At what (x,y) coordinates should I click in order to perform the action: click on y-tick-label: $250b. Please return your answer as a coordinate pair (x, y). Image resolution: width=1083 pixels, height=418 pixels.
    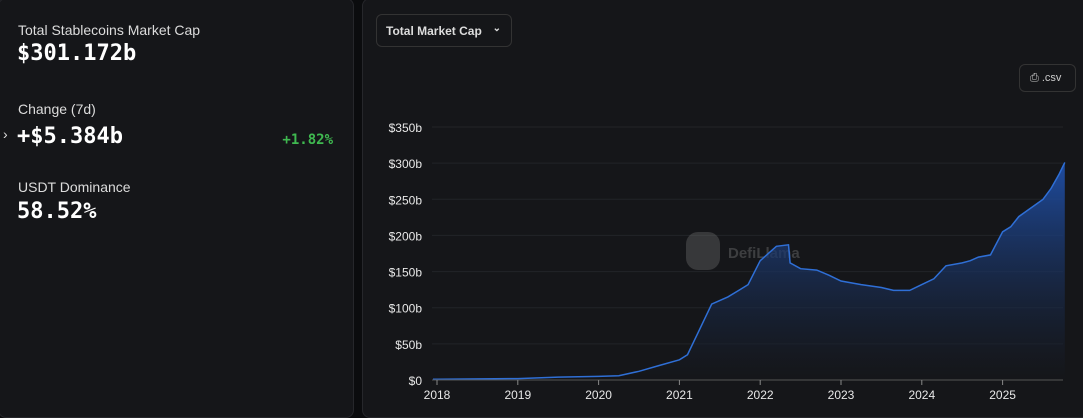
    Looking at the image, I should click on (406, 200).